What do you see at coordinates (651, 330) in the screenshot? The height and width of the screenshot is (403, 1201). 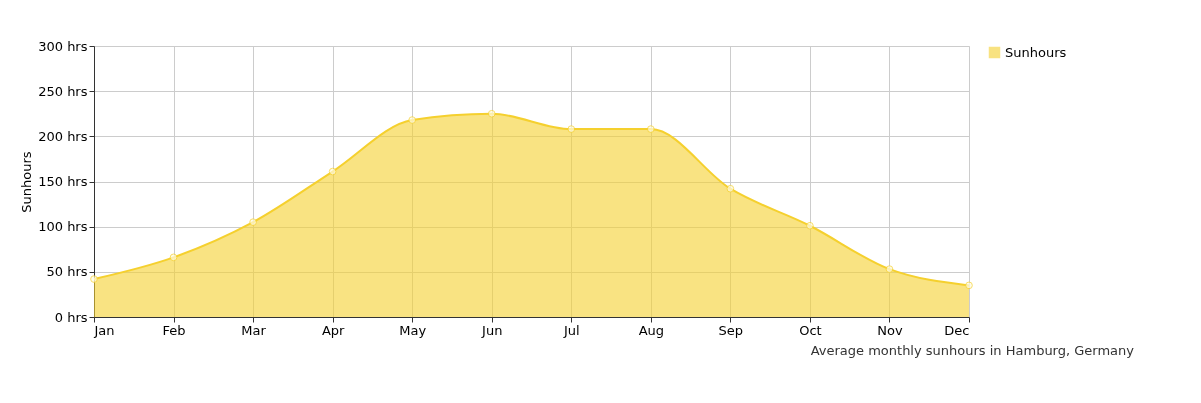 I see `x-tick-label: Aug` at bounding box center [651, 330].